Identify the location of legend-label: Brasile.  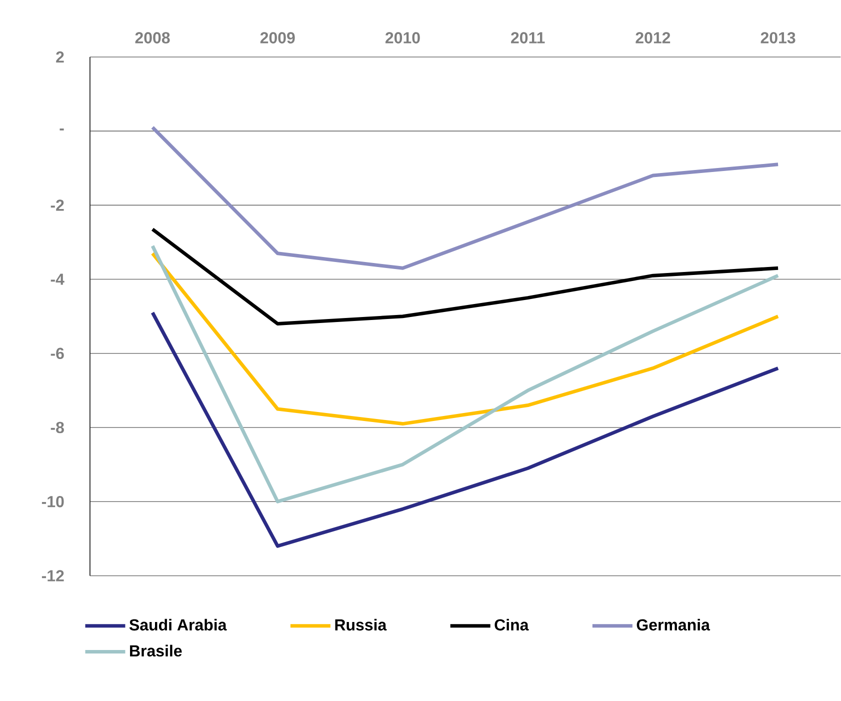
(156, 650).